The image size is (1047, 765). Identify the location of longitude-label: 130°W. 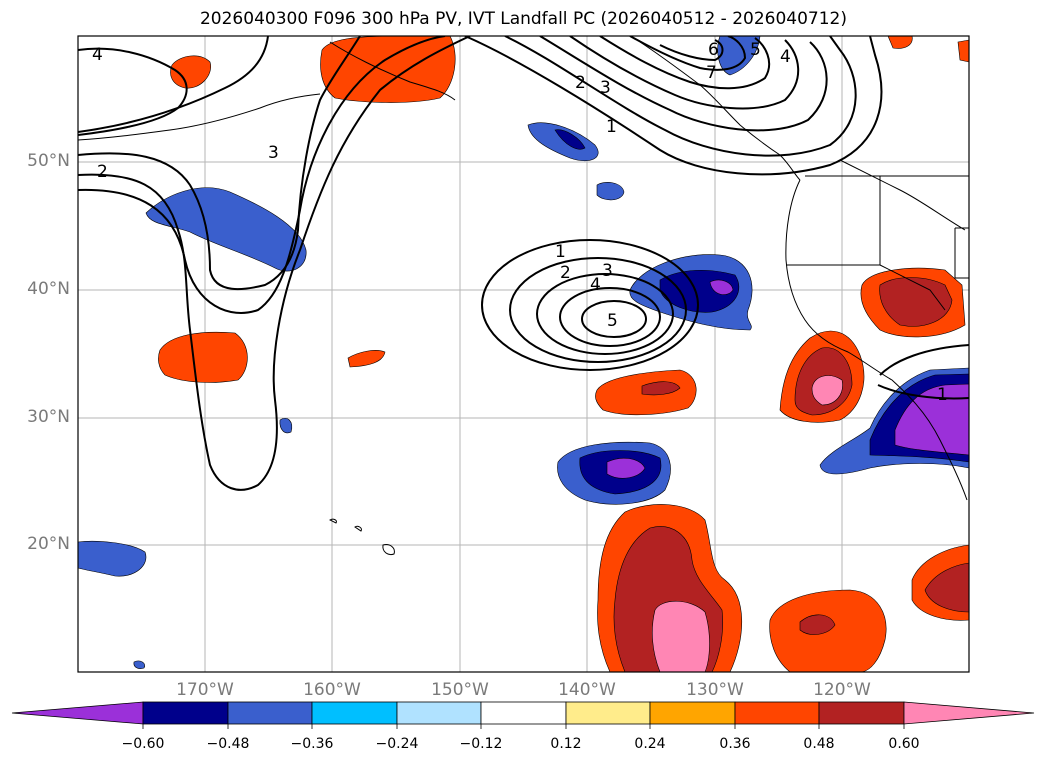
(715, 690).